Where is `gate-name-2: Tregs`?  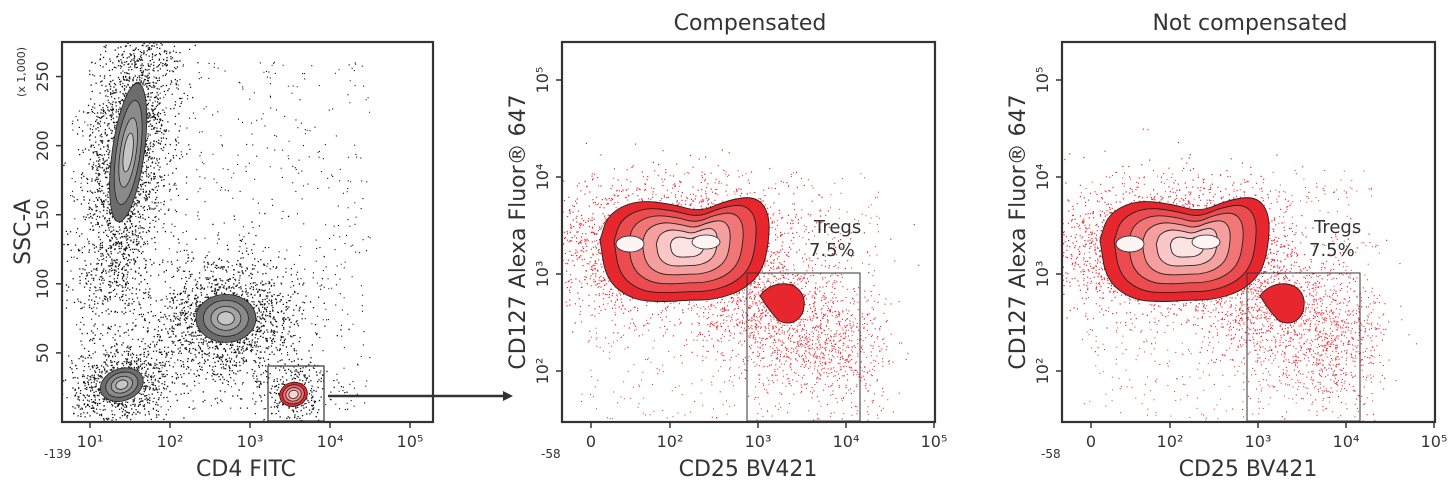
gate-name-2: Tregs is located at coordinates (837, 227).